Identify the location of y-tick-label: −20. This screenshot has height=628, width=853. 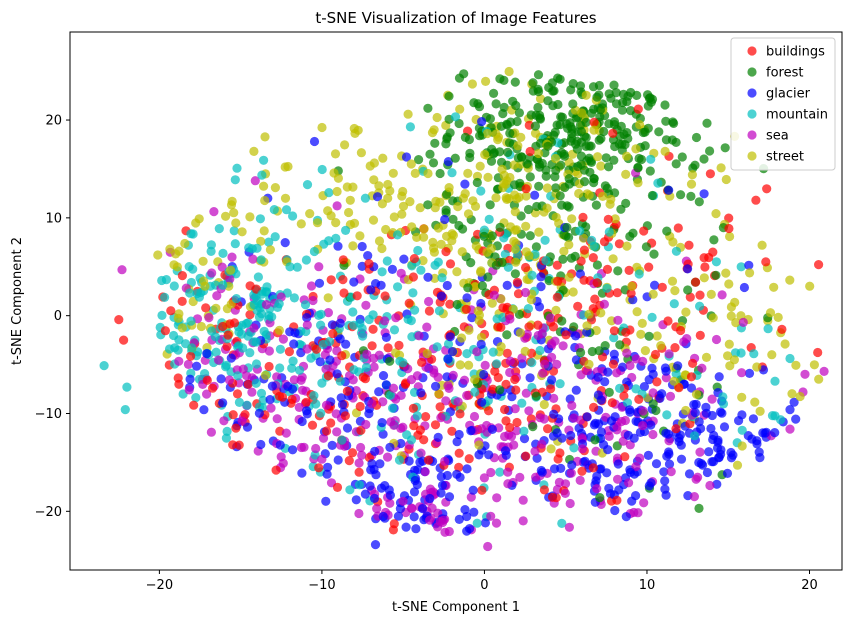
(48, 512).